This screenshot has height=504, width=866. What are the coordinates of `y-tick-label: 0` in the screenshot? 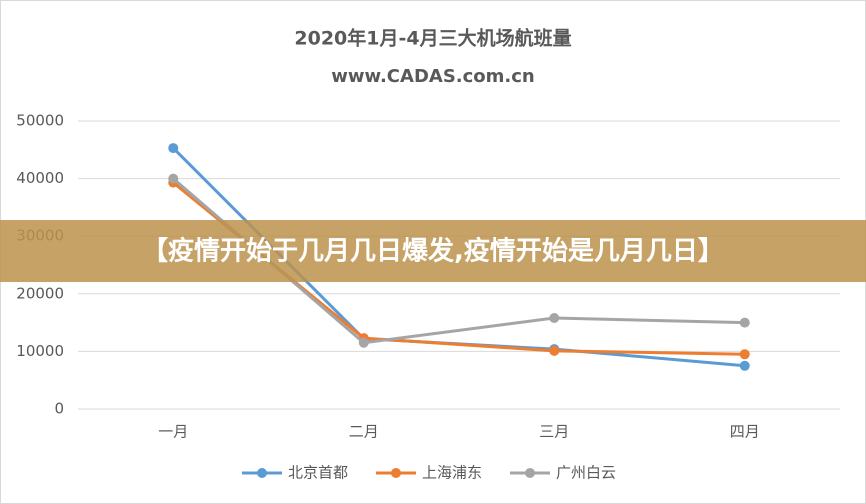 It's located at (59, 409).